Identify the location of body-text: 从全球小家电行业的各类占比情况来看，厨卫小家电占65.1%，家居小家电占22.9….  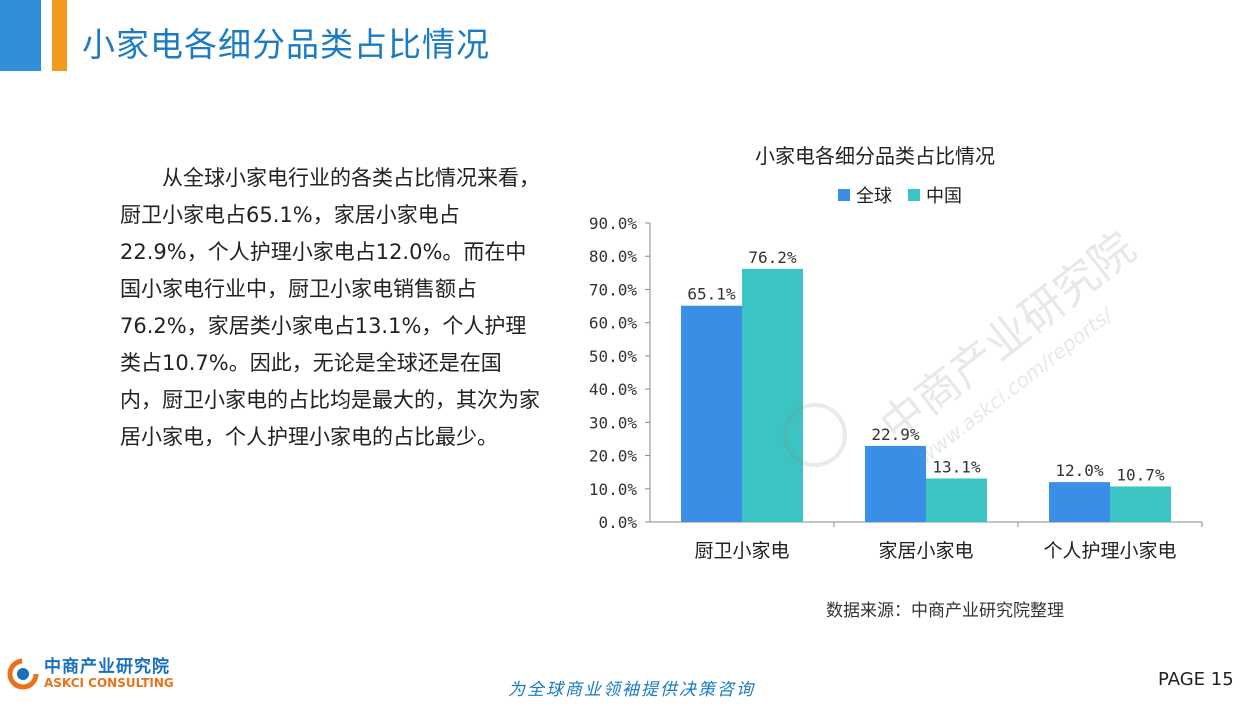
(330, 308).